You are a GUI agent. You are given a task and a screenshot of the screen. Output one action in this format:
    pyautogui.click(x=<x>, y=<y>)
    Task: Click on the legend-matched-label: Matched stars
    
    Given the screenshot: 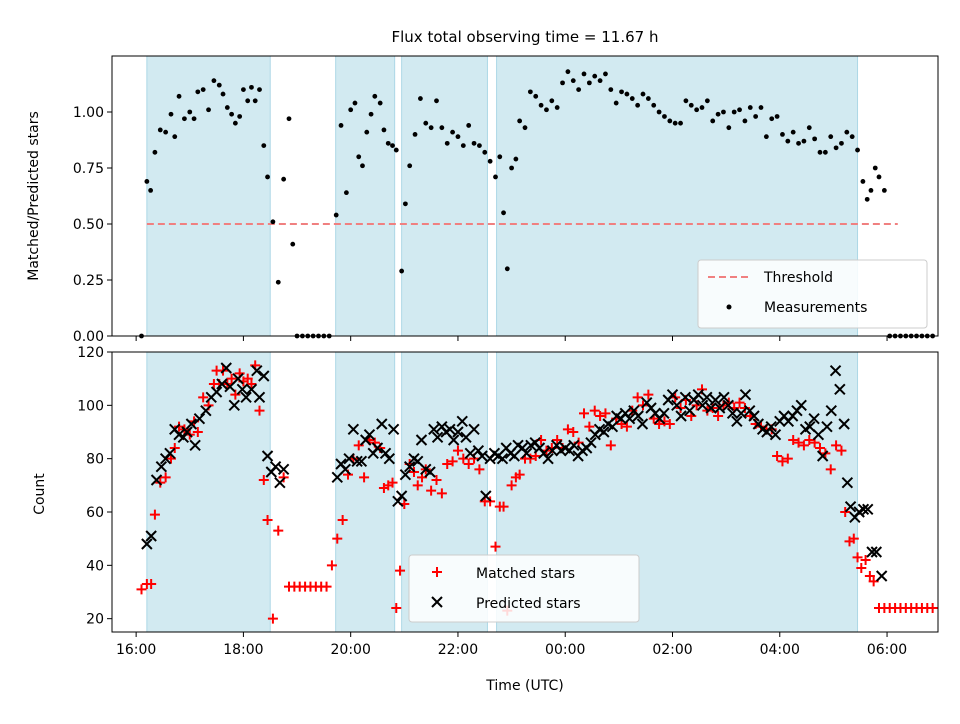 What is the action you would take?
    pyautogui.click(x=525, y=574)
    